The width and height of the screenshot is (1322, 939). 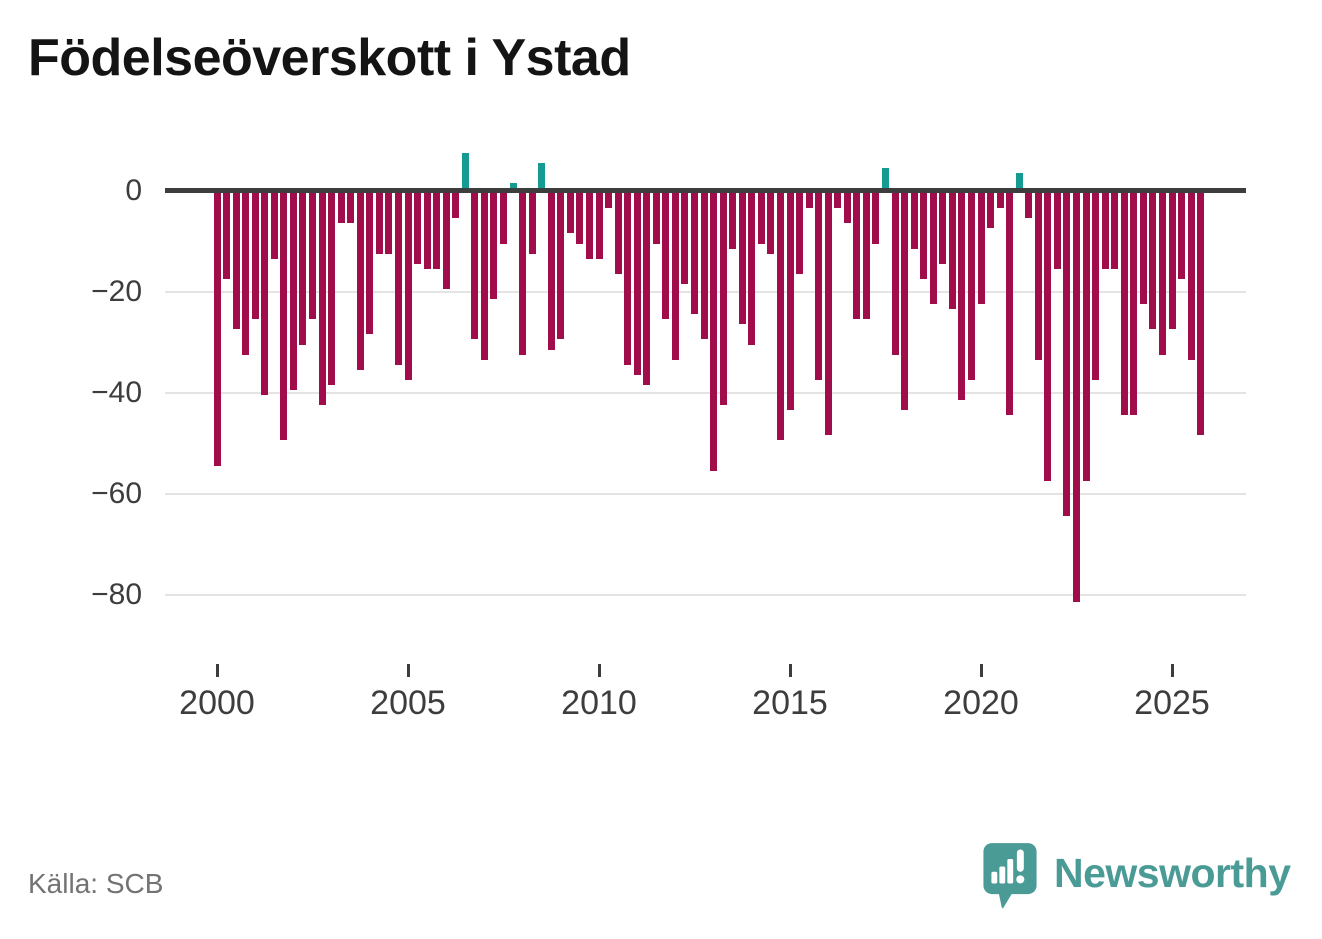 What do you see at coordinates (905, 302) in the screenshot?
I see `bar-2018-Q1` at bounding box center [905, 302].